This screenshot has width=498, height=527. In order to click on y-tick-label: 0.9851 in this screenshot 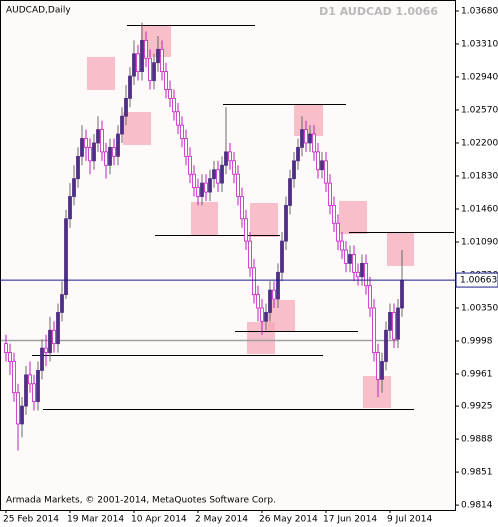, I will do `click(477, 473)`.